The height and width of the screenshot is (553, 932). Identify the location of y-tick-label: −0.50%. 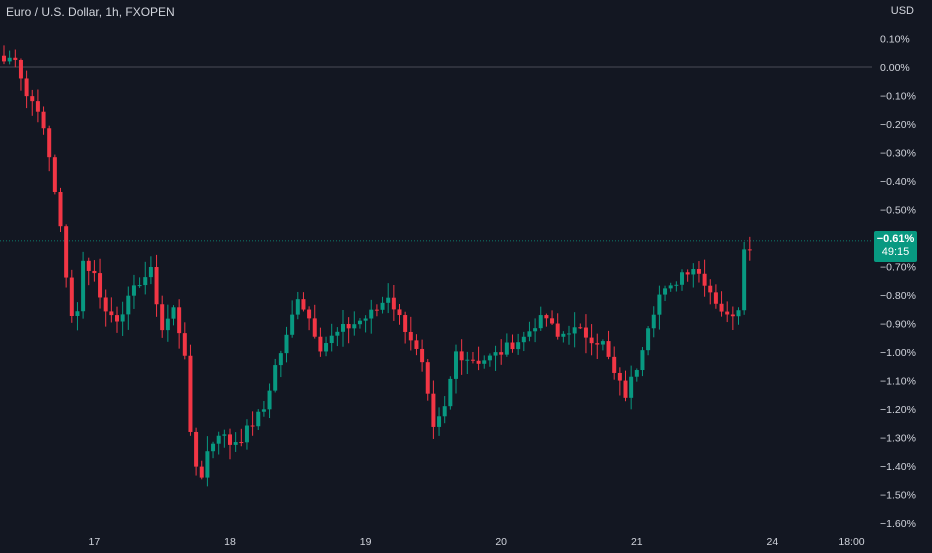
(898, 211).